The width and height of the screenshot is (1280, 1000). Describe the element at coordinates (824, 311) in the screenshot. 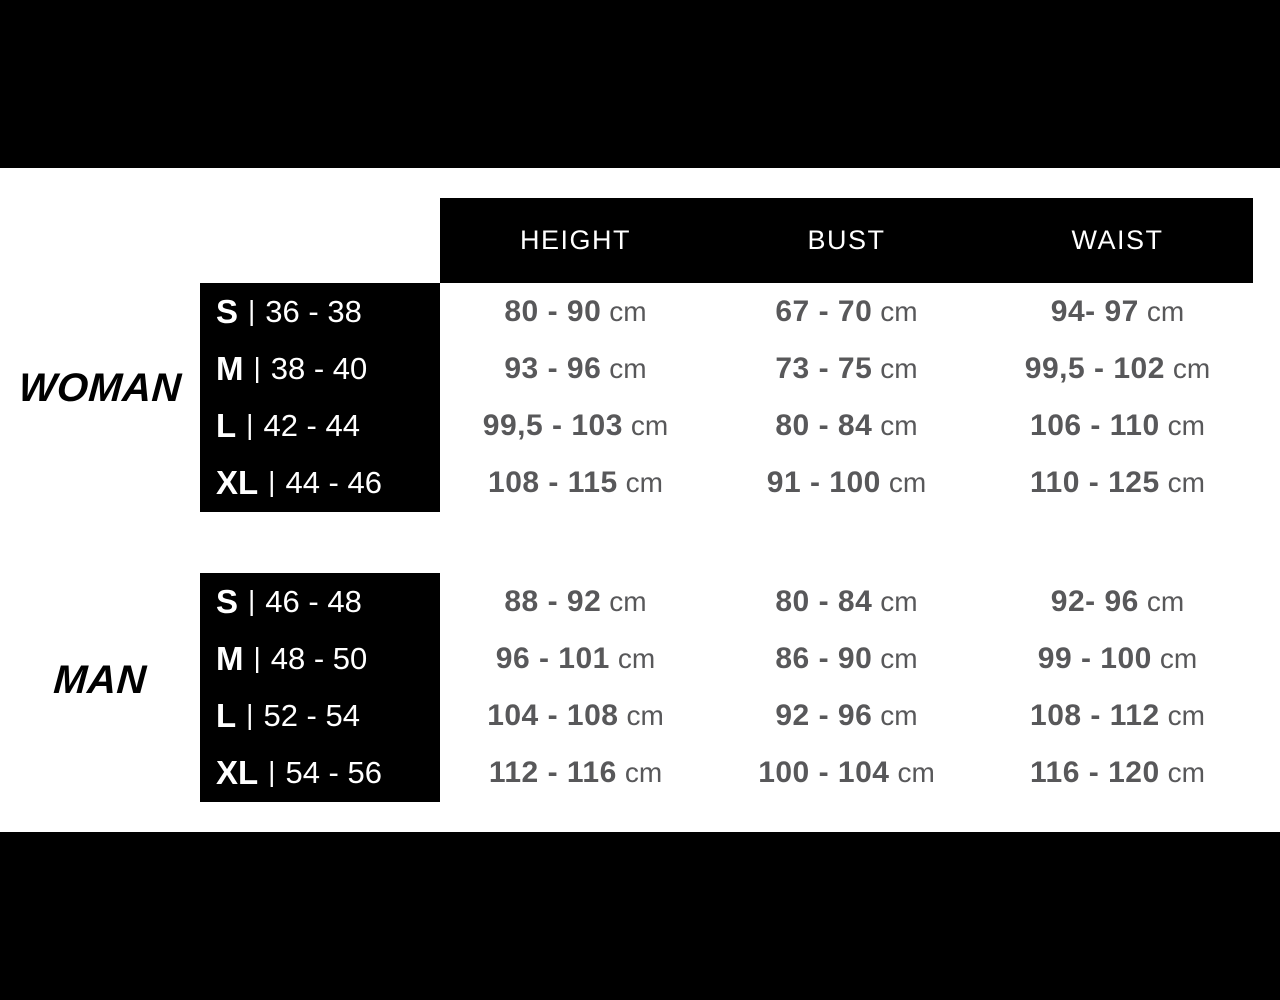

I see `value-number: 67 - 70` at that location.